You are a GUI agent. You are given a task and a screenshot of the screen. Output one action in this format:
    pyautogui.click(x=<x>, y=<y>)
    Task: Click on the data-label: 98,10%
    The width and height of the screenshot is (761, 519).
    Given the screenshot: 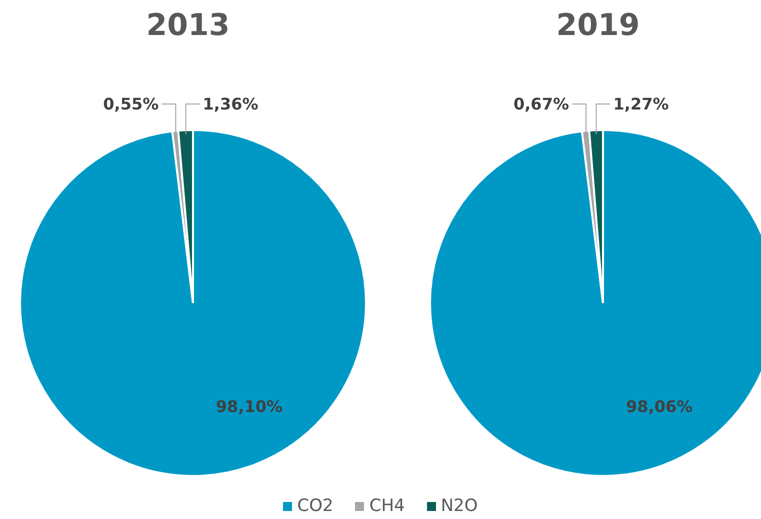 What is the action you would take?
    pyautogui.click(x=249, y=406)
    